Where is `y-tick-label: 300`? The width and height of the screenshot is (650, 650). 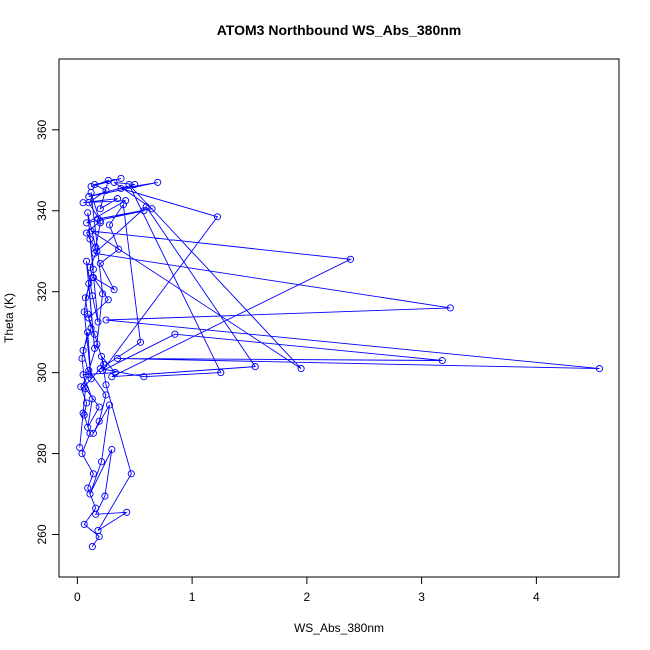 y-tick-label: 300 is located at coordinates (42, 372).